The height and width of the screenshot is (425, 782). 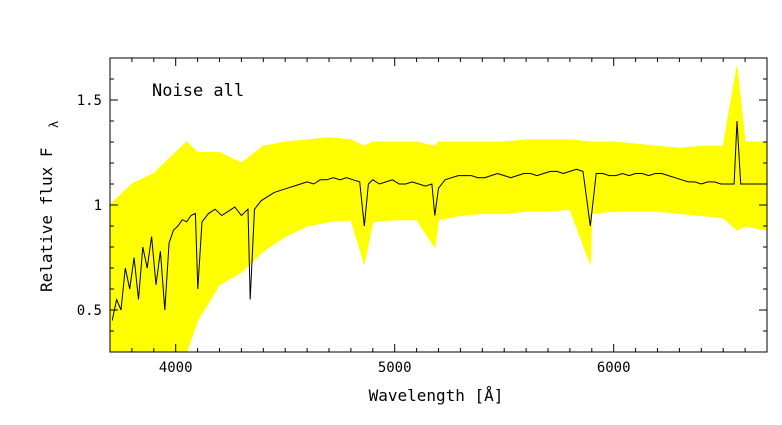 What do you see at coordinates (176, 368) in the screenshot?
I see `x-tick-label: 4000` at bounding box center [176, 368].